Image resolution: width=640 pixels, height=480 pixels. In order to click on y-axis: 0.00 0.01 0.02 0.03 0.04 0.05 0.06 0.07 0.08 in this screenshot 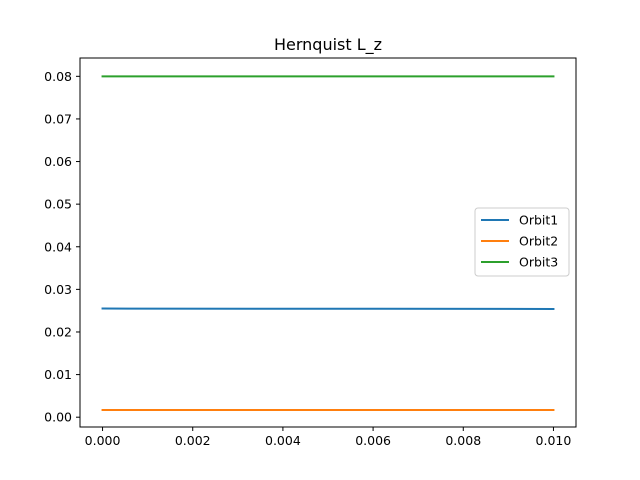, I will do `click(62, 247)`.